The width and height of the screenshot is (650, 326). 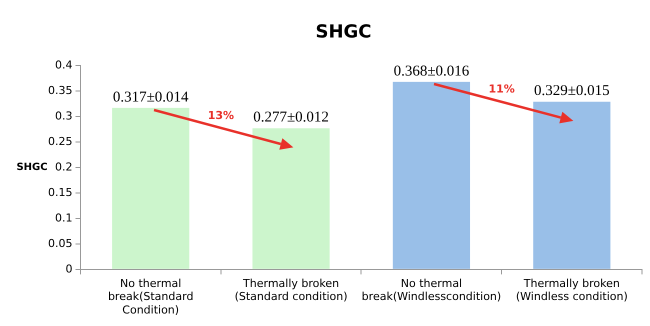 What do you see at coordinates (60, 90) in the screenshot?
I see `y-tick-label: 0.35` at bounding box center [60, 90].